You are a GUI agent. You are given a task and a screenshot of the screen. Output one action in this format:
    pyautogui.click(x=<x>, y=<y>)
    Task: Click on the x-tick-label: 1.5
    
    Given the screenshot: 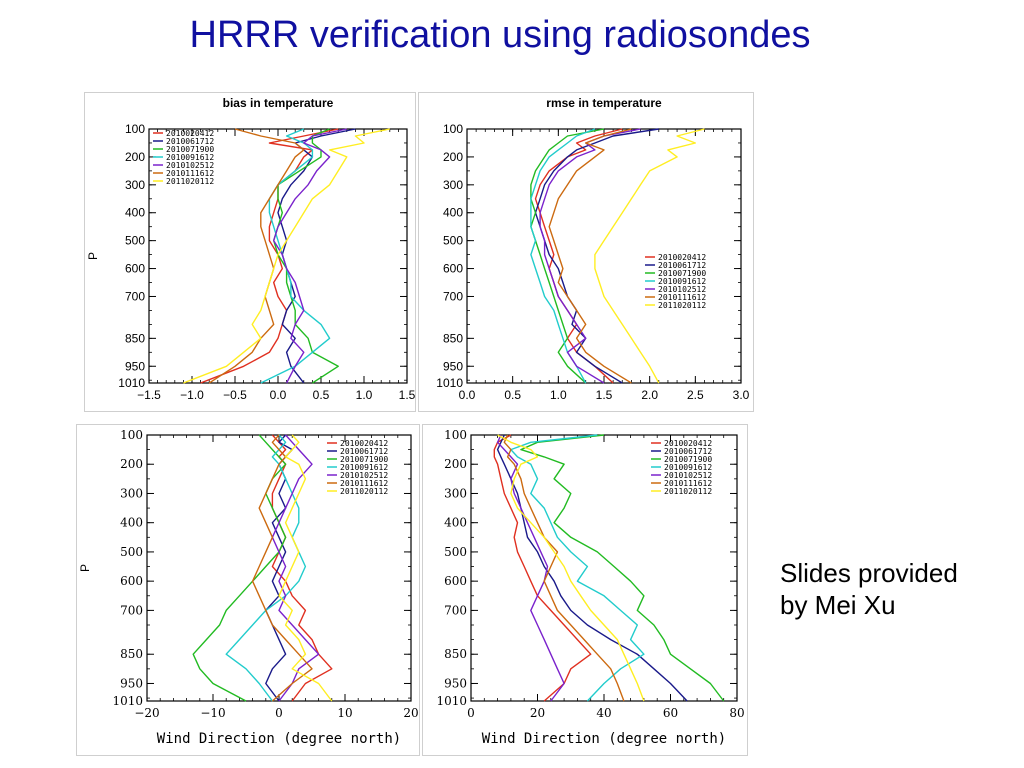 What is the action you would take?
    pyautogui.click(x=604, y=395)
    